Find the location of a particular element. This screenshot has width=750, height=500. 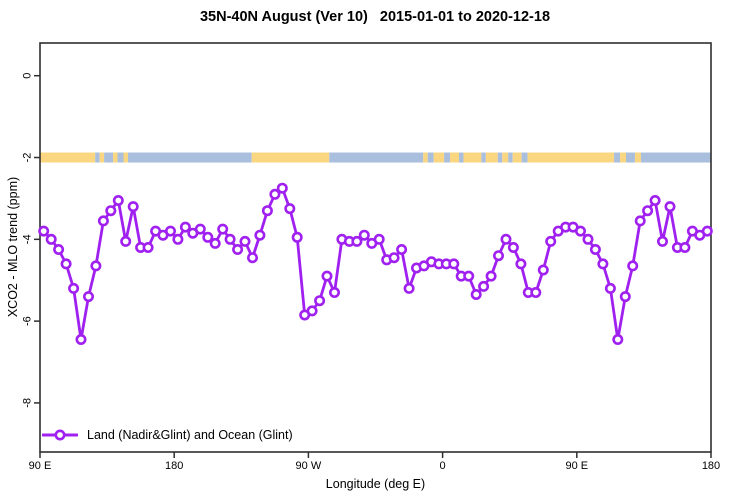

legend-line-marker-icon is located at coordinates (60, 435).